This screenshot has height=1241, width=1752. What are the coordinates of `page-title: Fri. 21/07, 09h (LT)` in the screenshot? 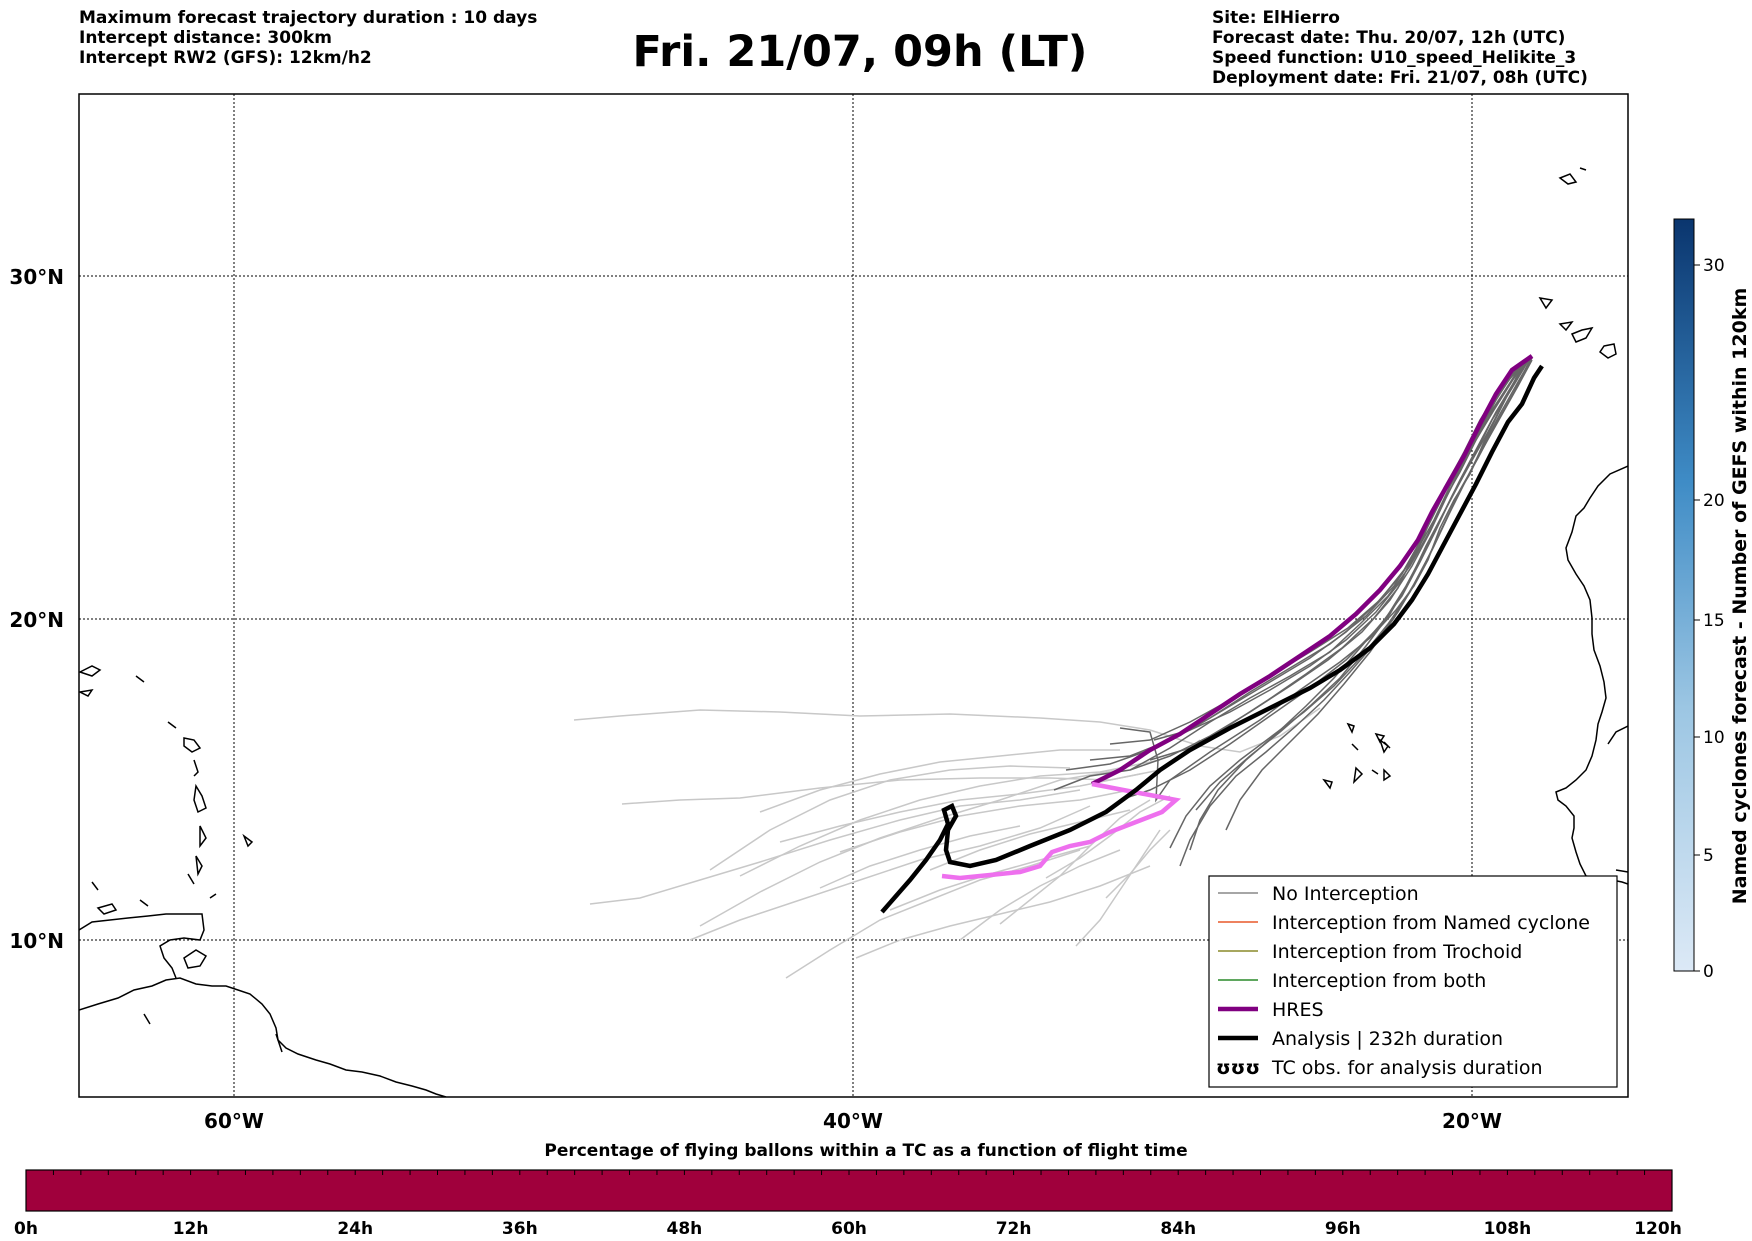 It's located at (860, 52).